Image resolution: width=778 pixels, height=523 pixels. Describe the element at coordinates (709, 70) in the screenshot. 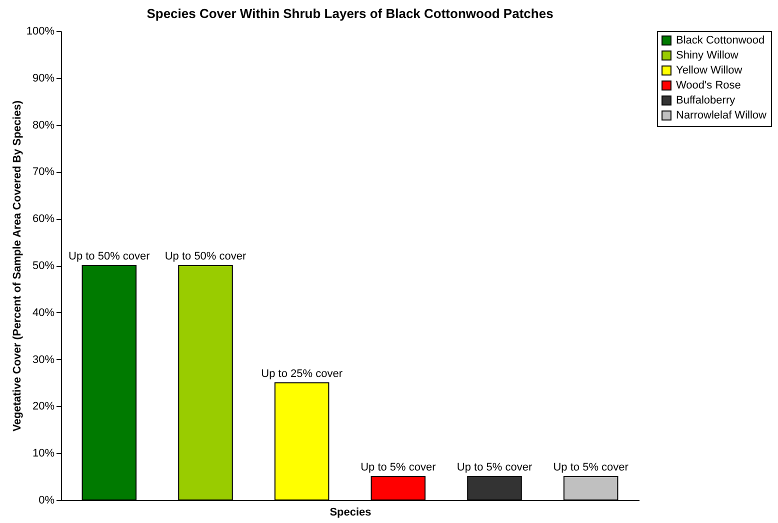

I see `legend-label: Yellow Willow` at that location.